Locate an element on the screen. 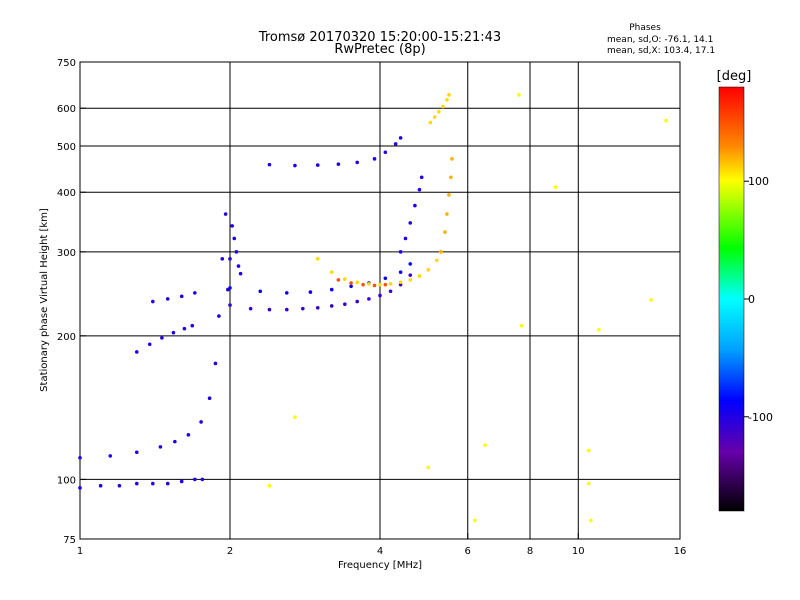 This screenshot has height=600, width=800. colorbar-ticks: 100 0 -100 is located at coordinates (758, 299).